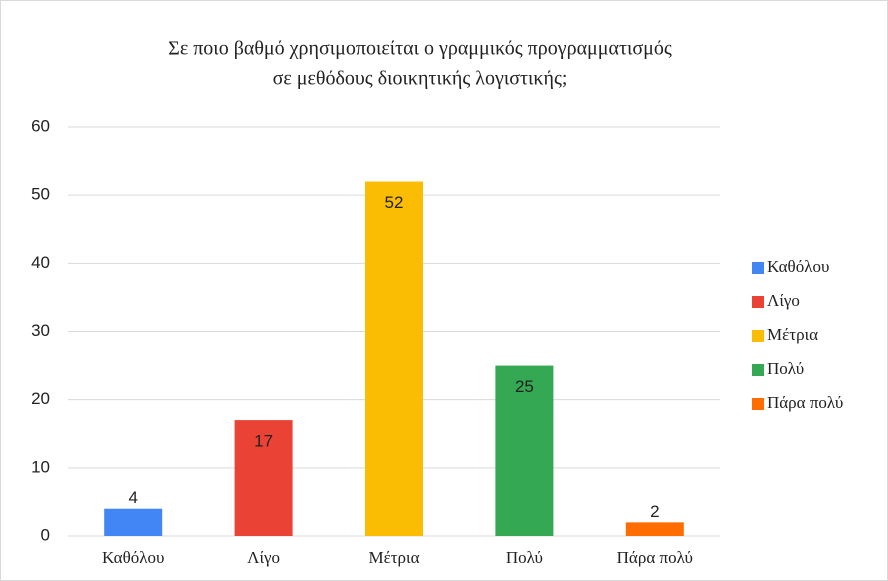  Describe the element at coordinates (40, 466) in the screenshot. I see `y-tick-label: 10` at that location.